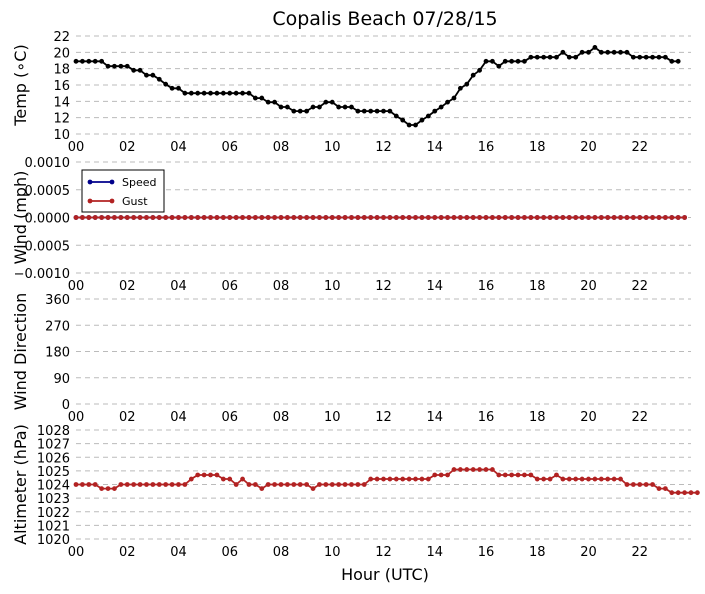 This screenshot has width=705, height=594. I want to click on y-tick-label: 0, so click(66, 405).